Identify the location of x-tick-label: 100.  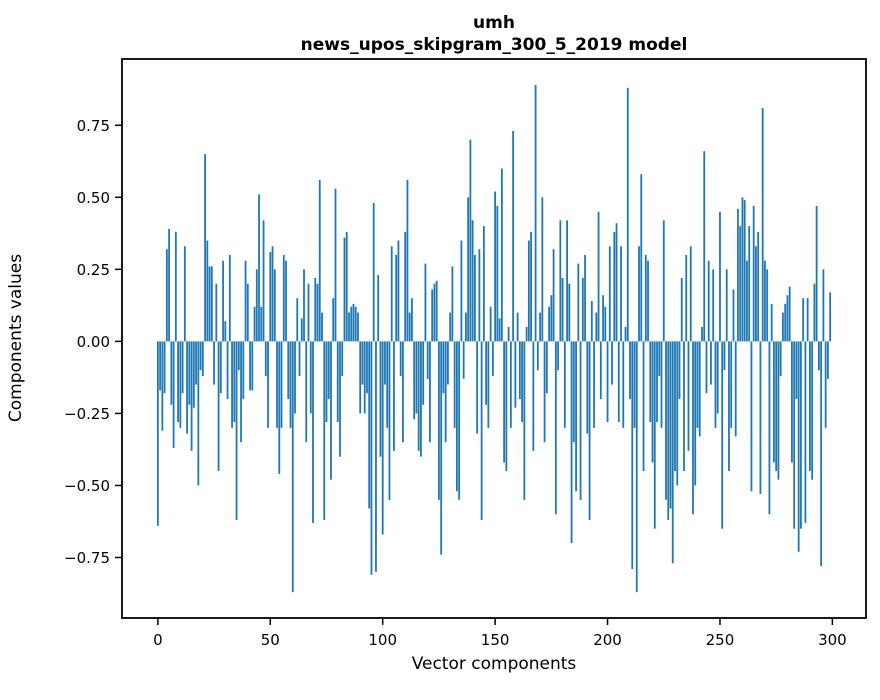
(382, 640).